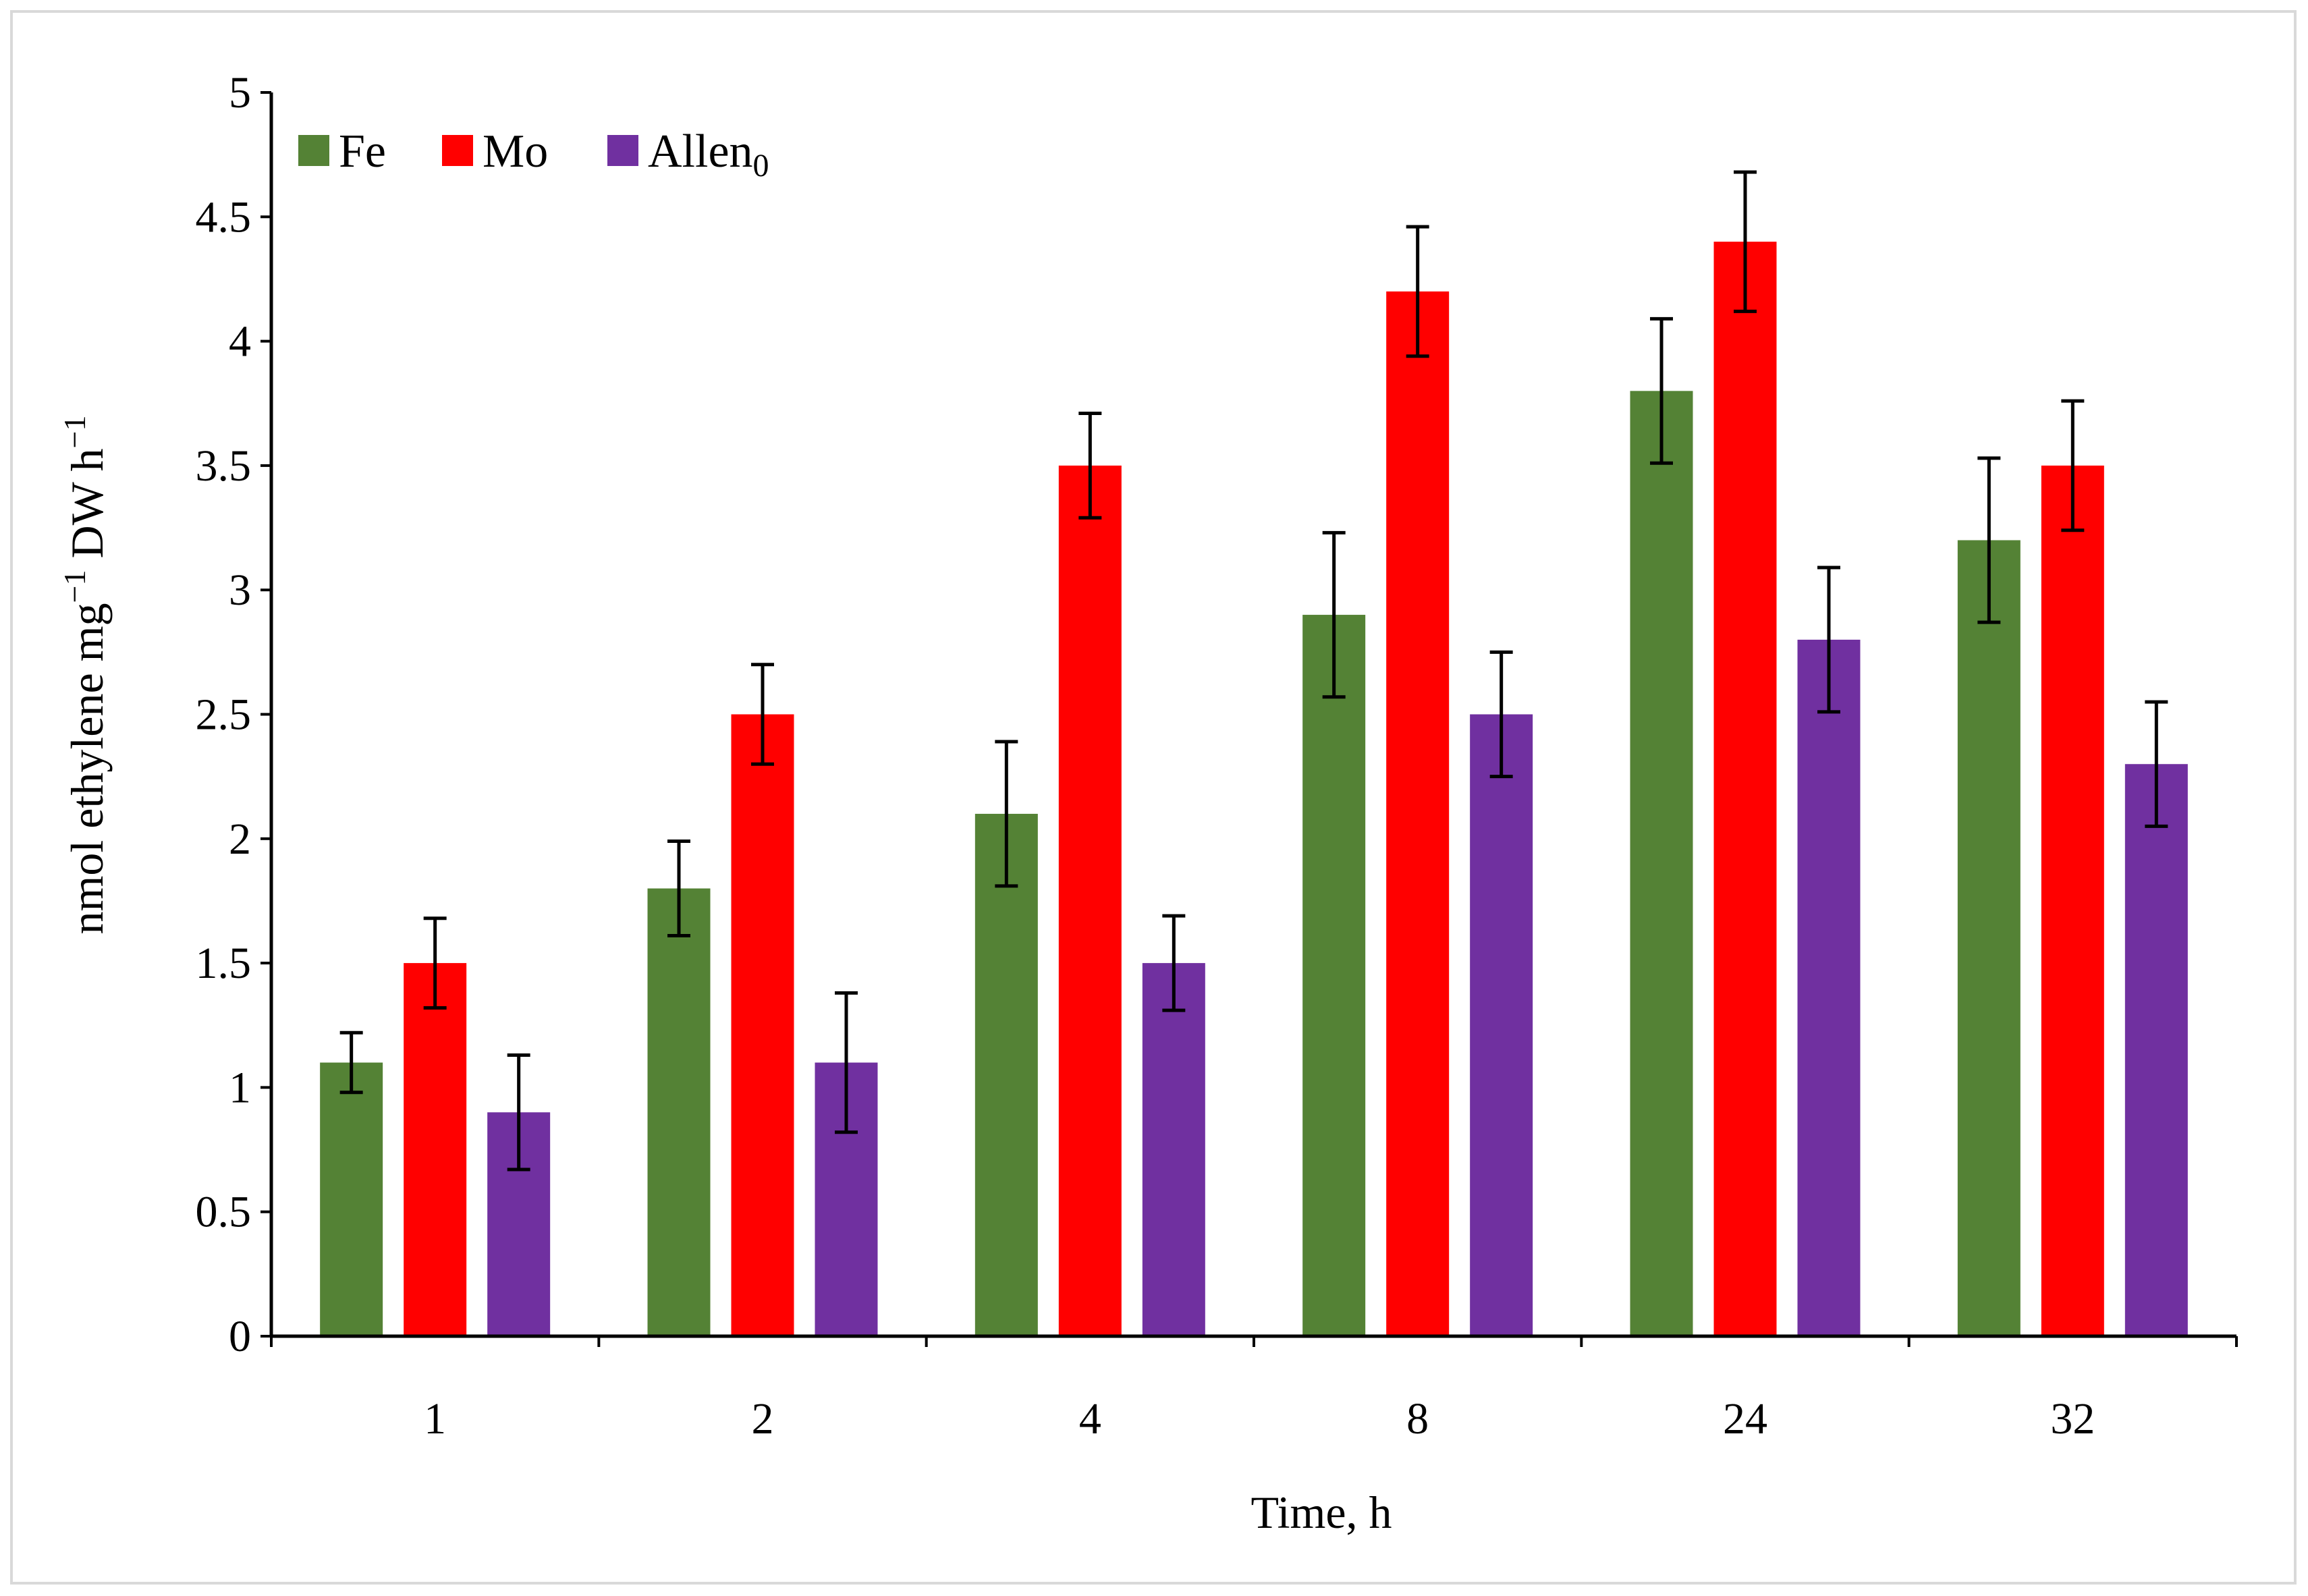 This screenshot has height=1596, width=2308. I want to click on legend-item-mo: Mo, so click(495, 151).